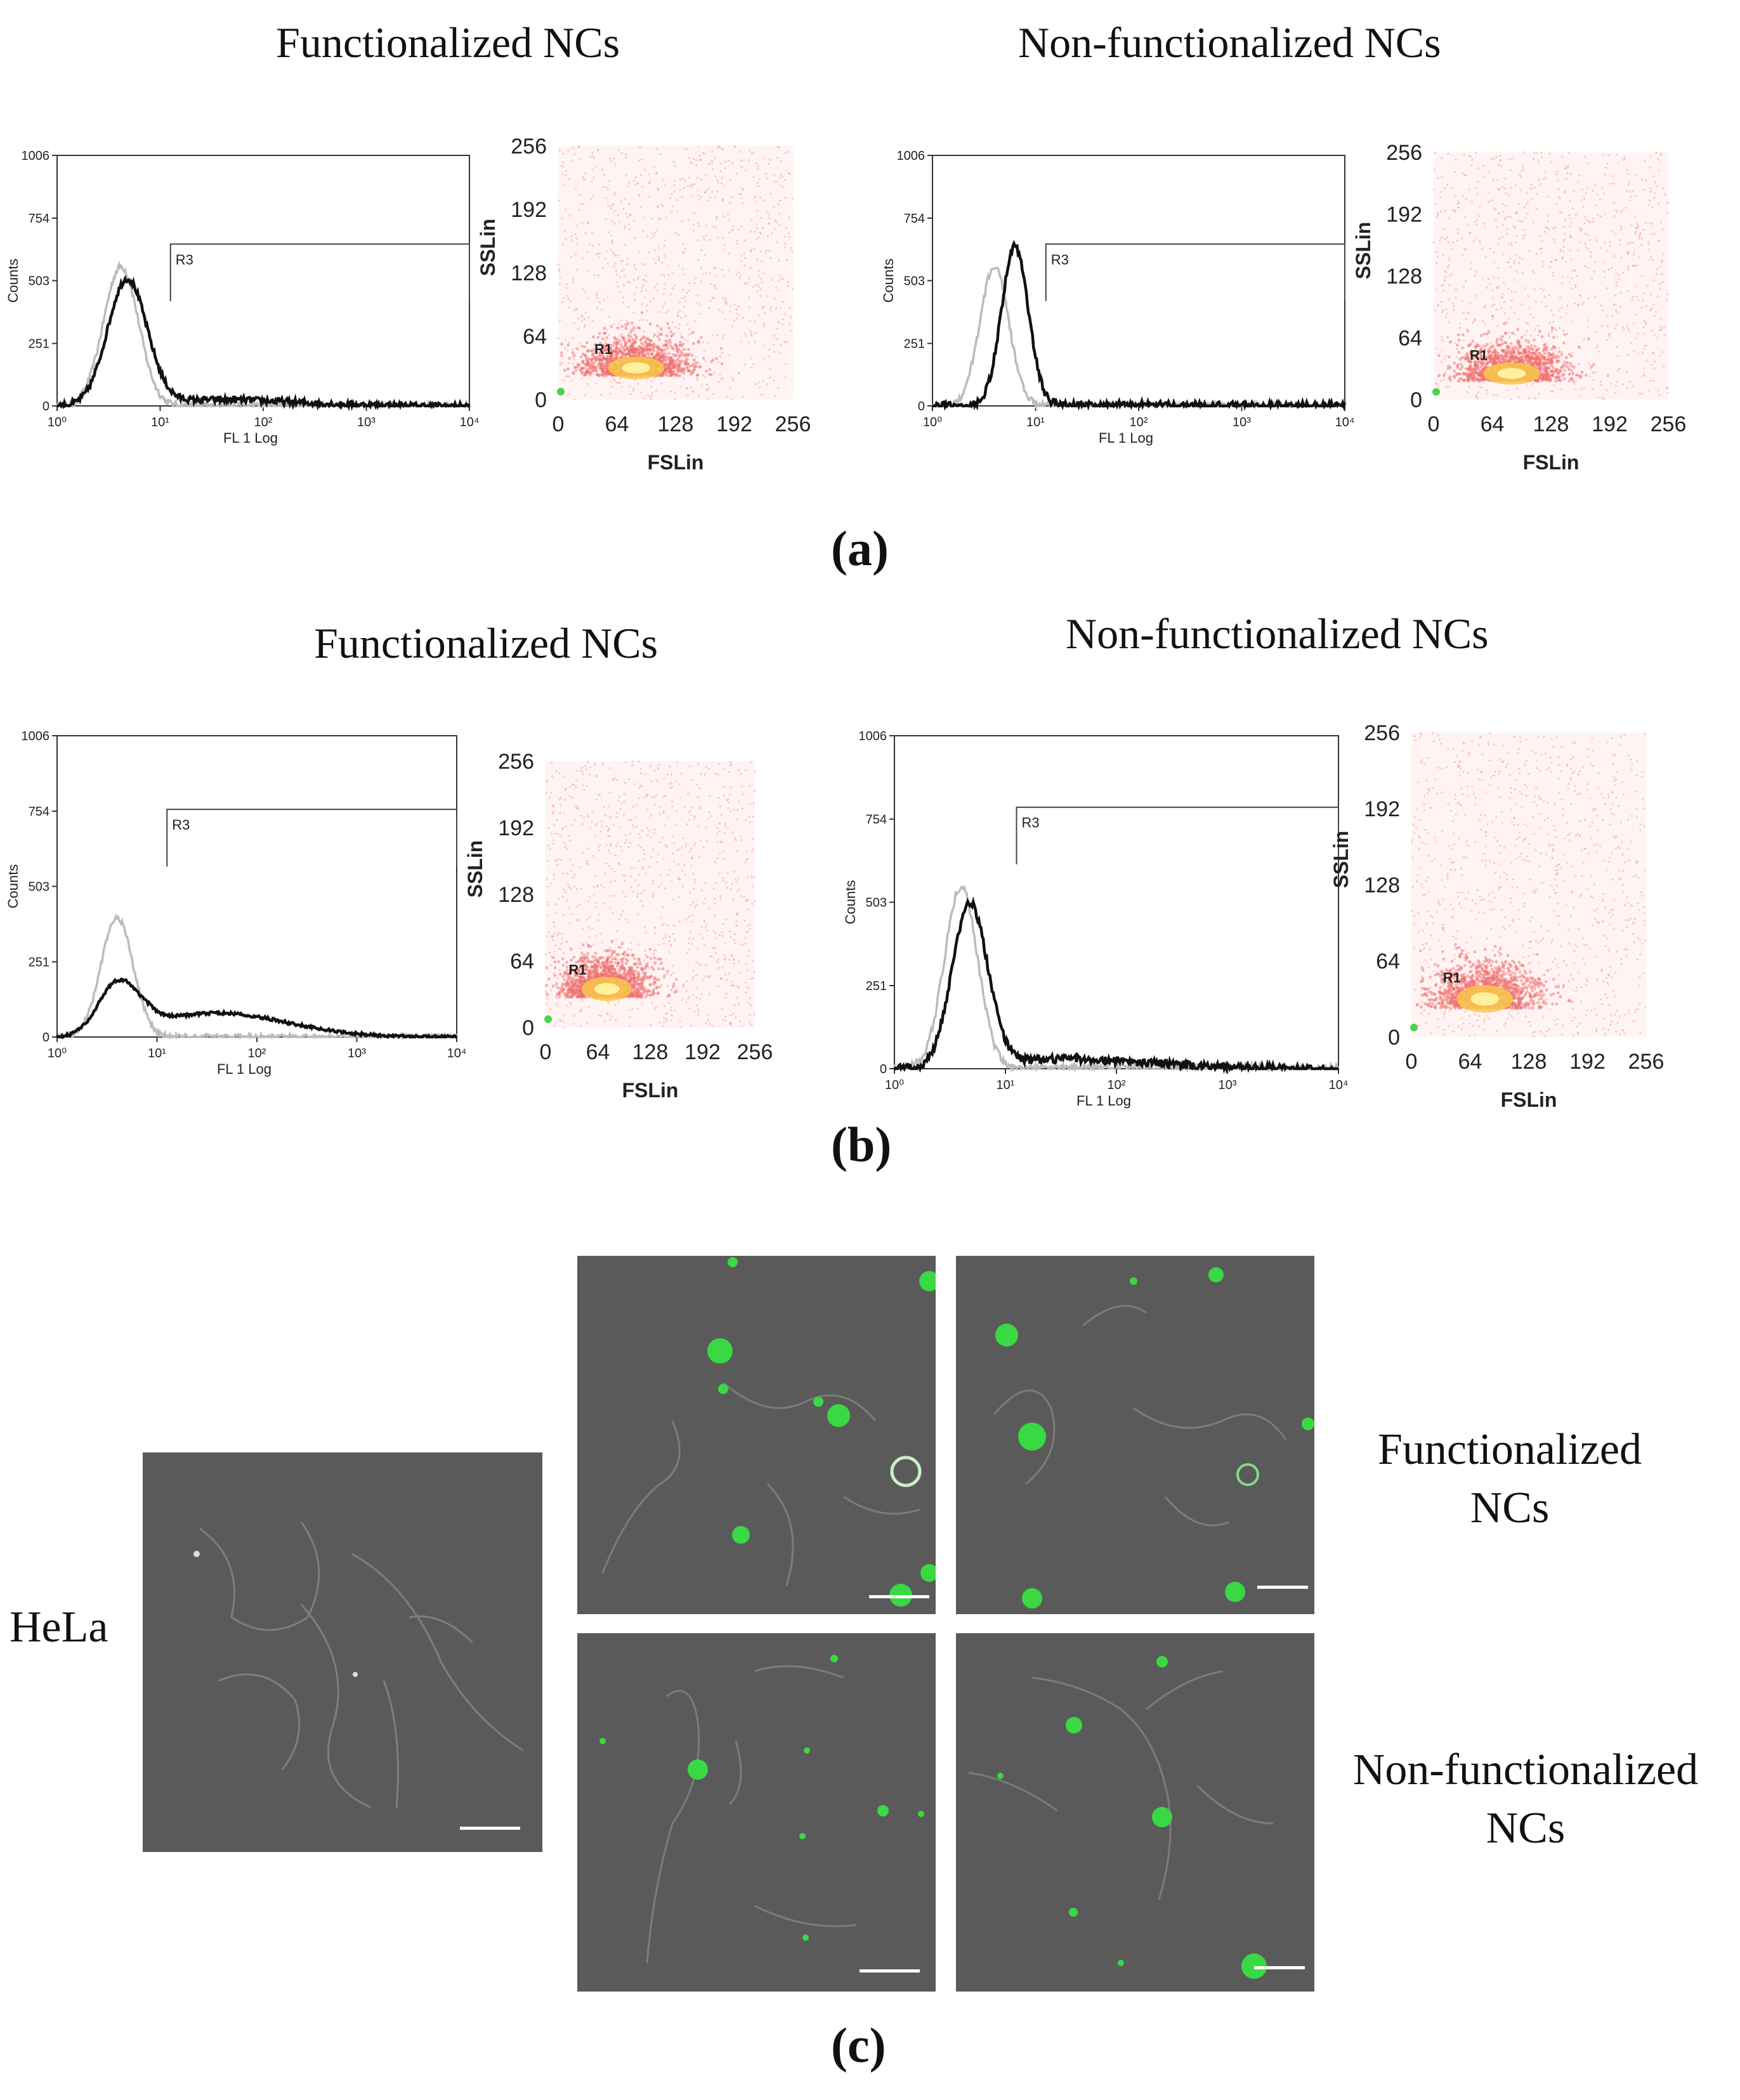 The height and width of the screenshot is (2100, 1740). What do you see at coordinates (529, 273) in the screenshot?
I see `y-tick-label: 128` at bounding box center [529, 273].